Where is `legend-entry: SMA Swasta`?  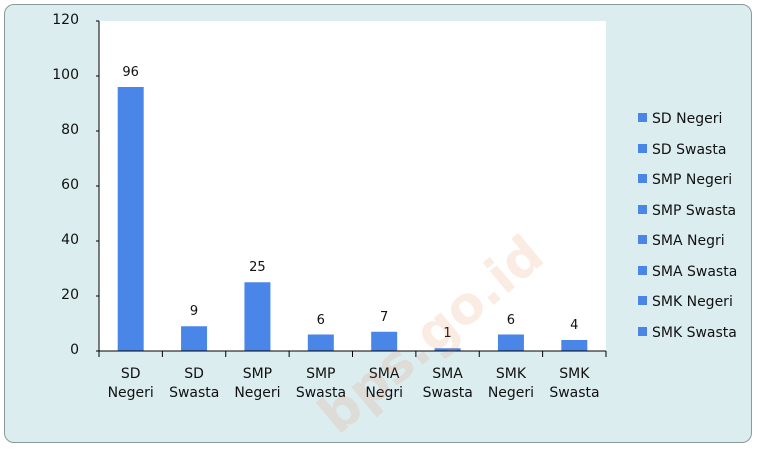 legend-entry: SMA Swasta is located at coordinates (687, 272).